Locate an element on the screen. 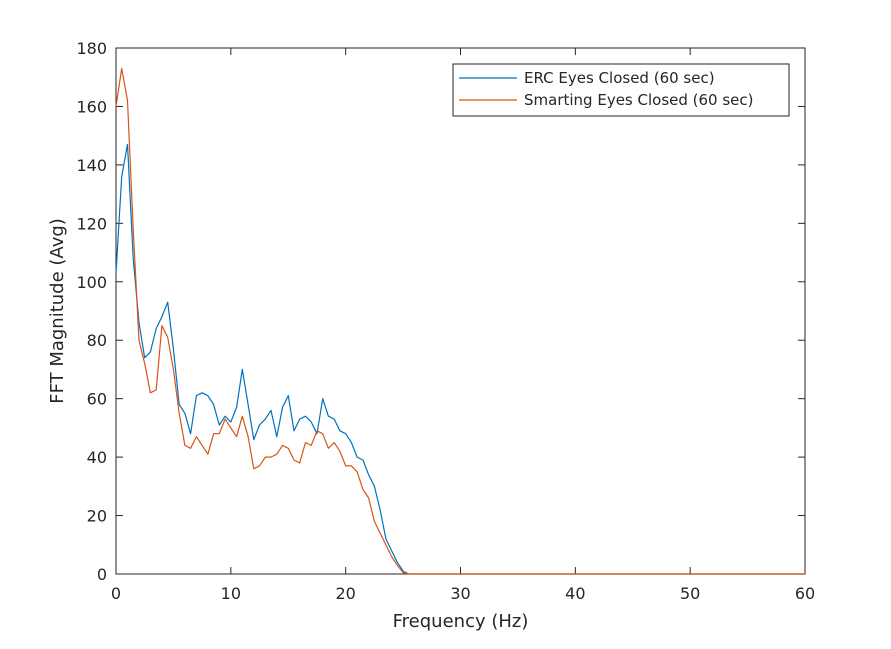 Image resolution: width=891 pixels, height=649 pixels. y-axis-title: FFT Magnitude (Avg) is located at coordinates (57, 311).